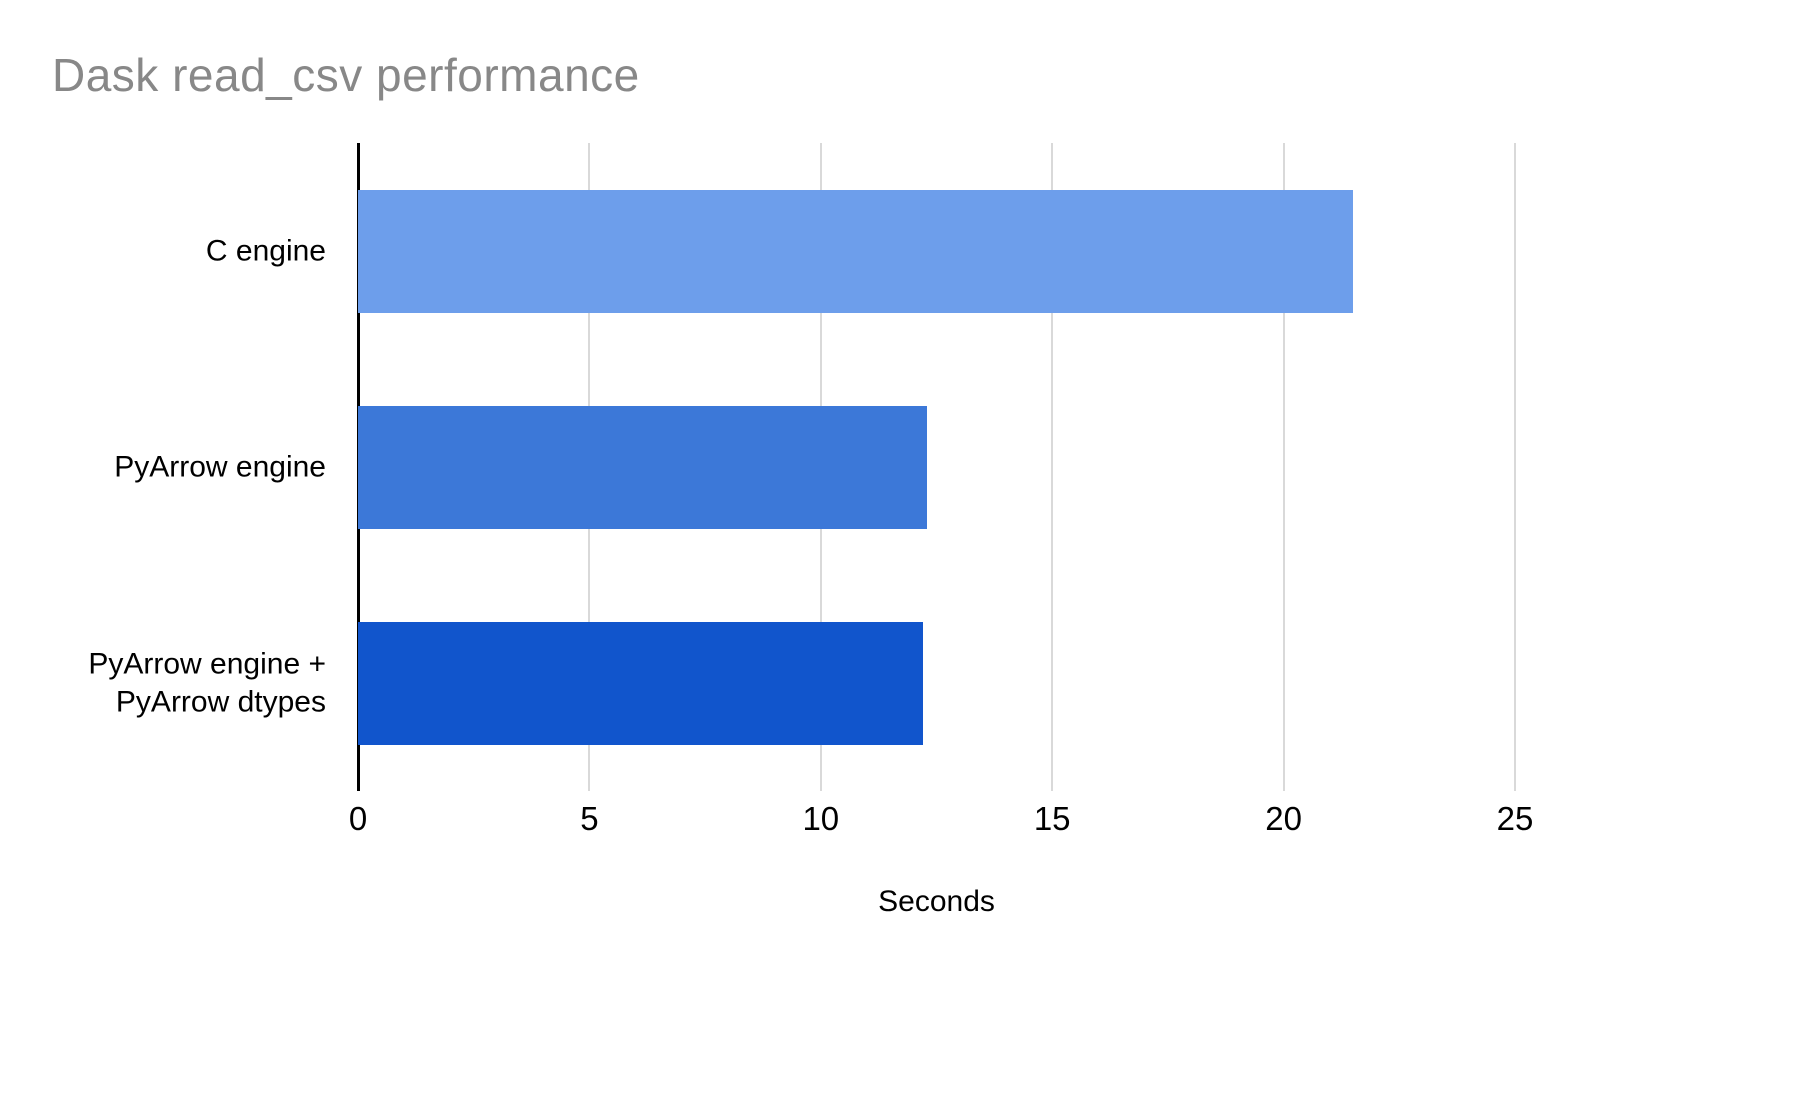 This screenshot has height=1113, width=1800. Describe the element at coordinates (358, 818) in the screenshot. I see `x-tick-label: 0` at that location.